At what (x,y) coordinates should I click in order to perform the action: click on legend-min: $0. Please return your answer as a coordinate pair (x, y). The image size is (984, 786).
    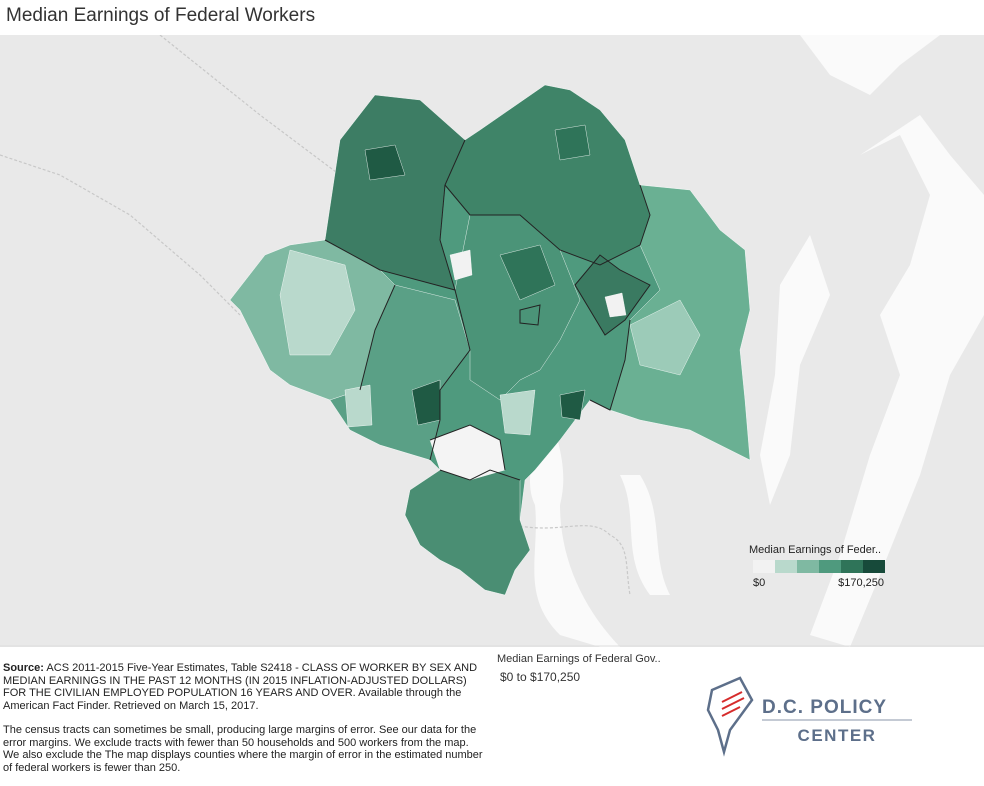
    Looking at the image, I should click on (759, 583).